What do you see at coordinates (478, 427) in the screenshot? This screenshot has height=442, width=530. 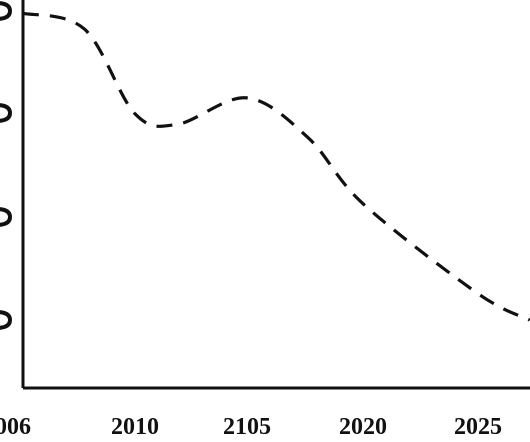 I see `x-tick-label: 2025` at bounding box center [478, 427].